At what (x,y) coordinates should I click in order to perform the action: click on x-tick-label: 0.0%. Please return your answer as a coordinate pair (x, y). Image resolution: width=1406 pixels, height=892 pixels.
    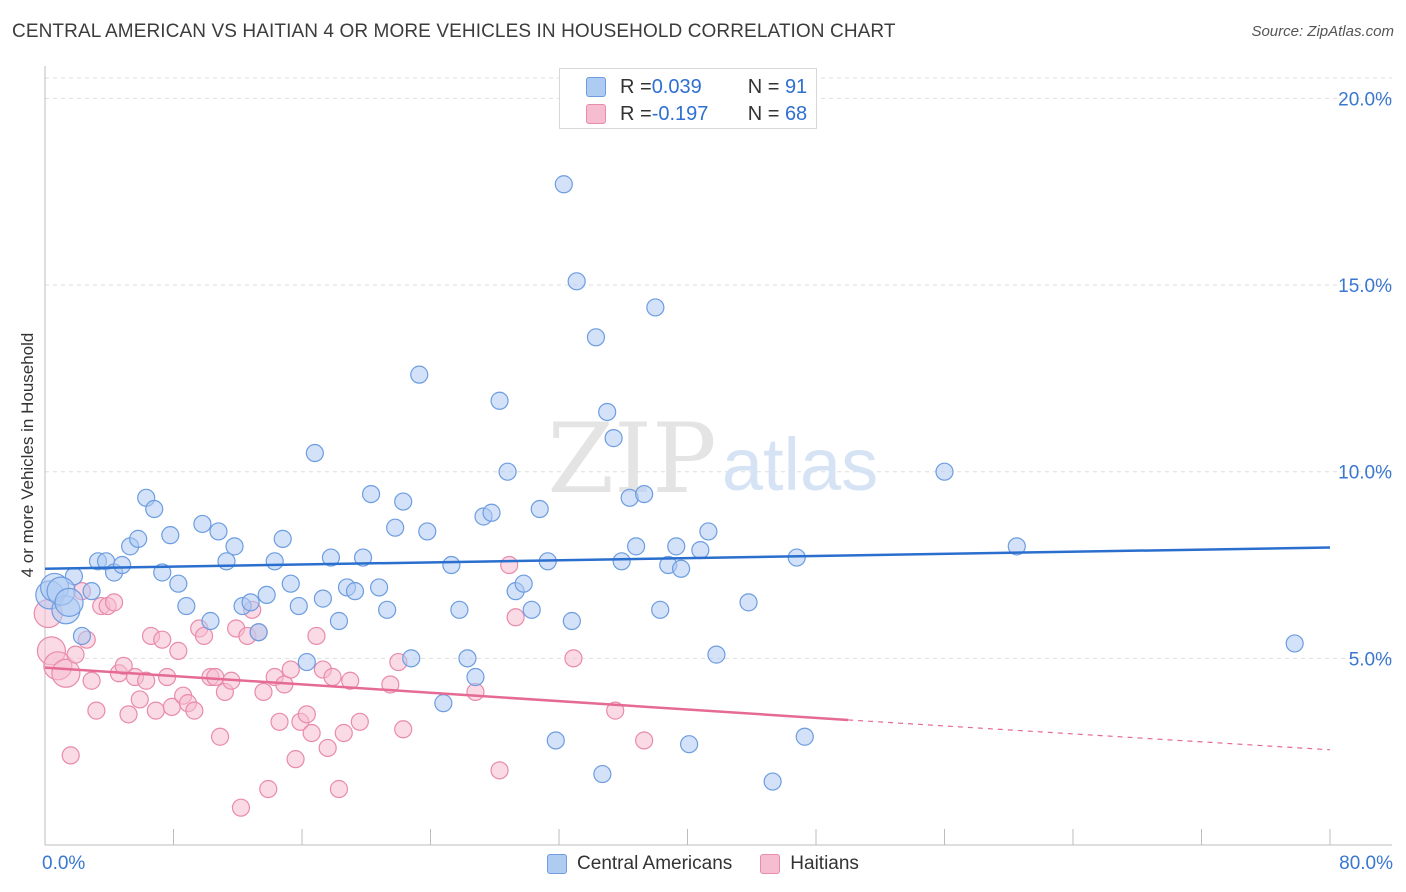
    Looking at the image, I should click on (63, 863).